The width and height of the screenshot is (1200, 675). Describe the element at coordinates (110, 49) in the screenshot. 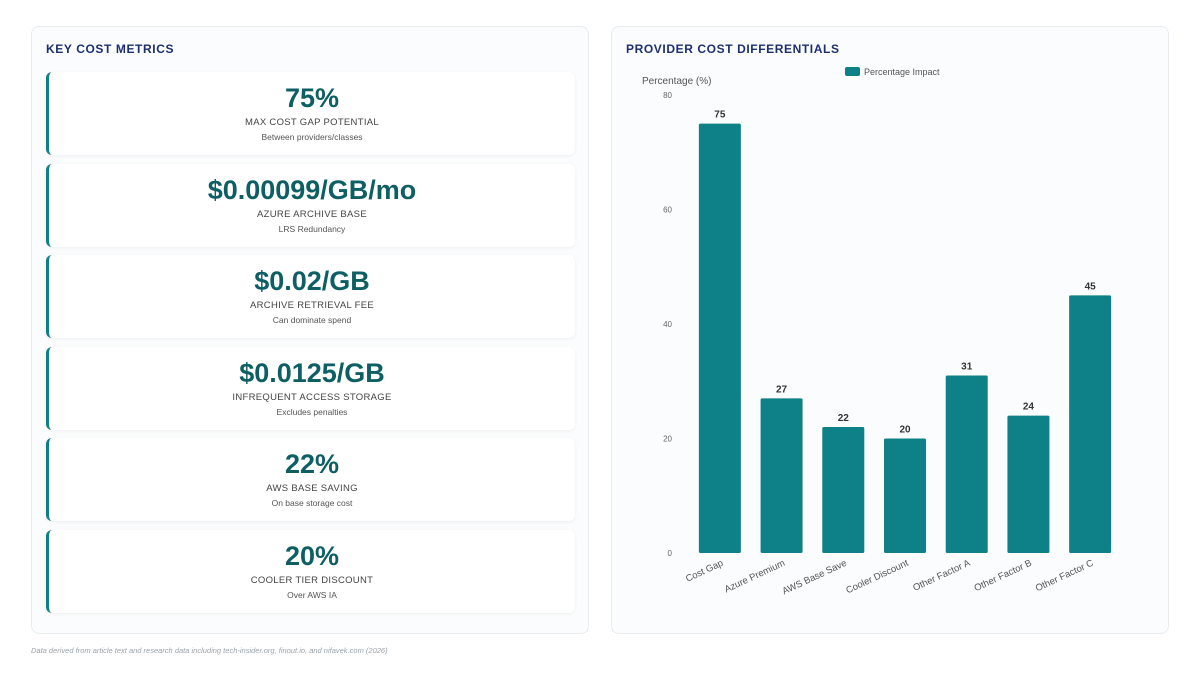

I see `key-cost-metrics-title: KEY COST METRICS` at that location.